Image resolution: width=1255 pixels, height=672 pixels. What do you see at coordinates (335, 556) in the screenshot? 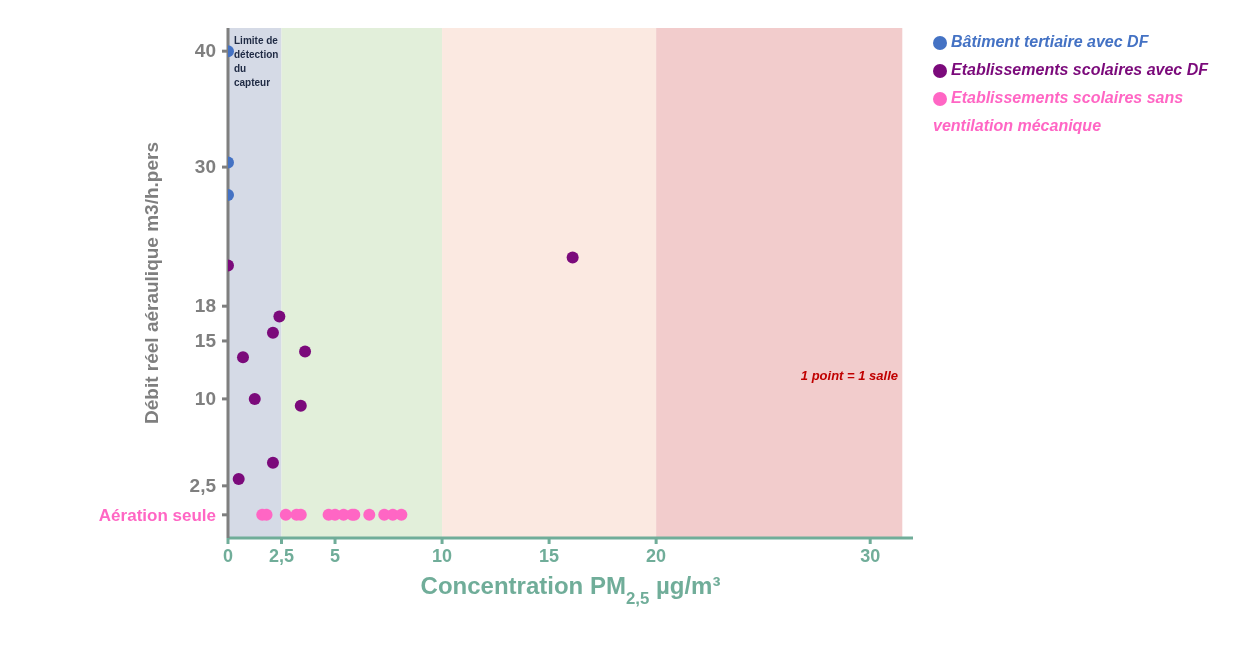
I see `x-tick-label: 5` at bounding box center [335, 556].